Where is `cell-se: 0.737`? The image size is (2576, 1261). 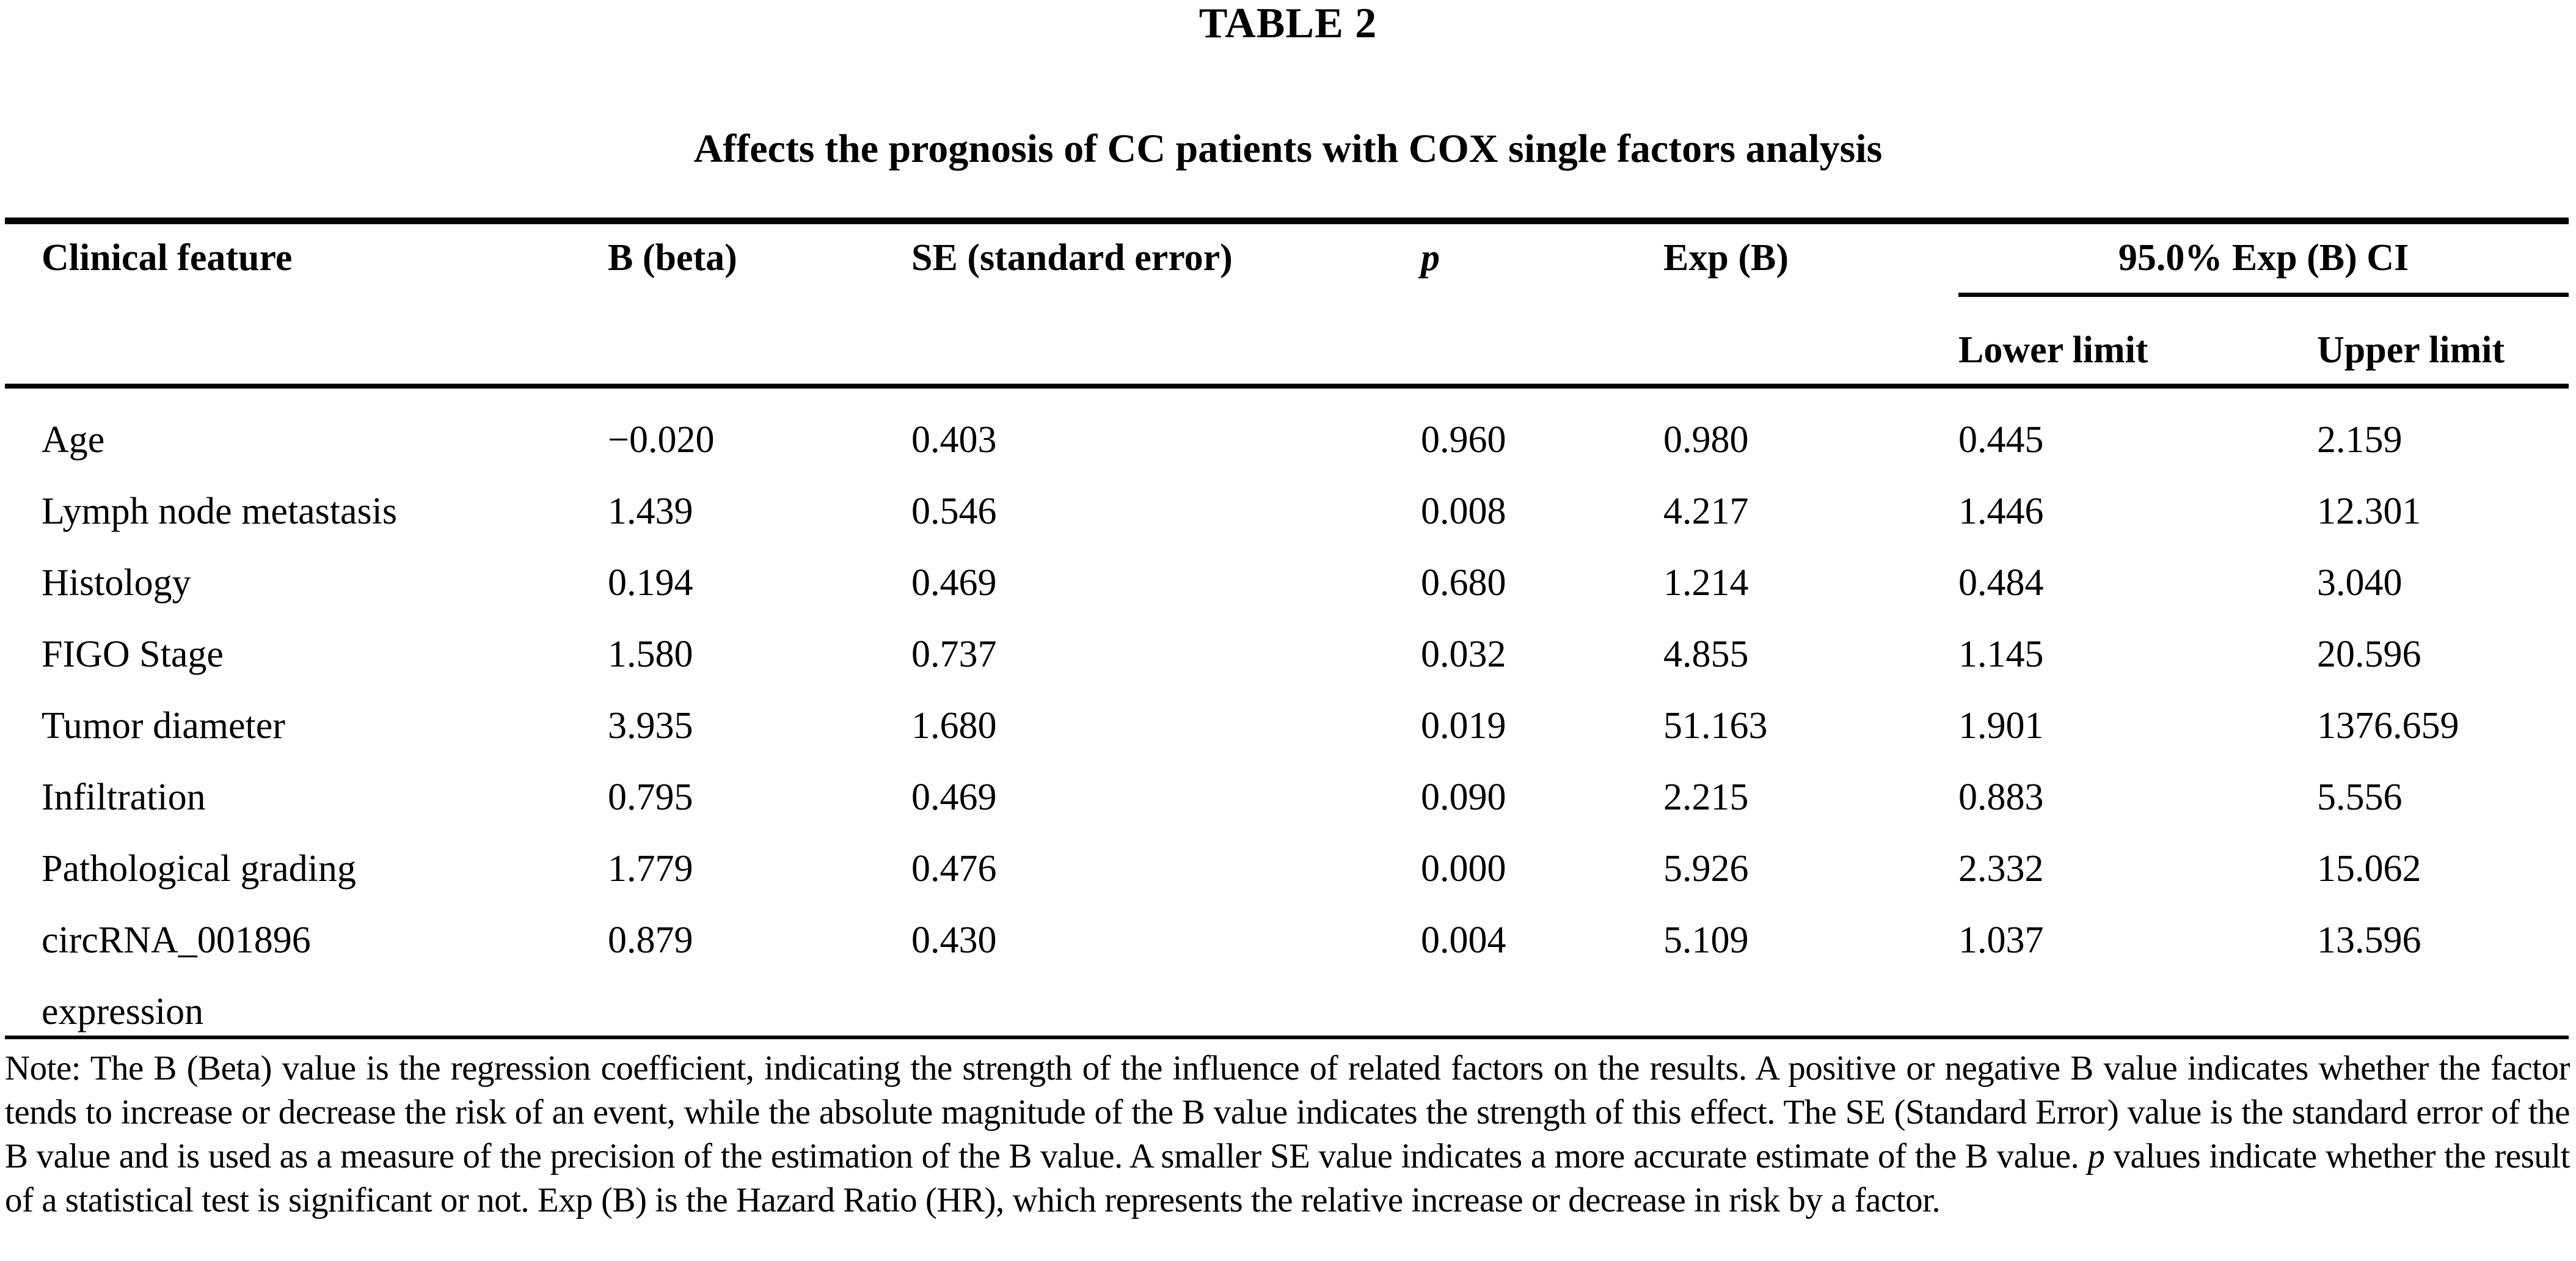
cell-se: 0.737 is located at coordinates (954, 654).